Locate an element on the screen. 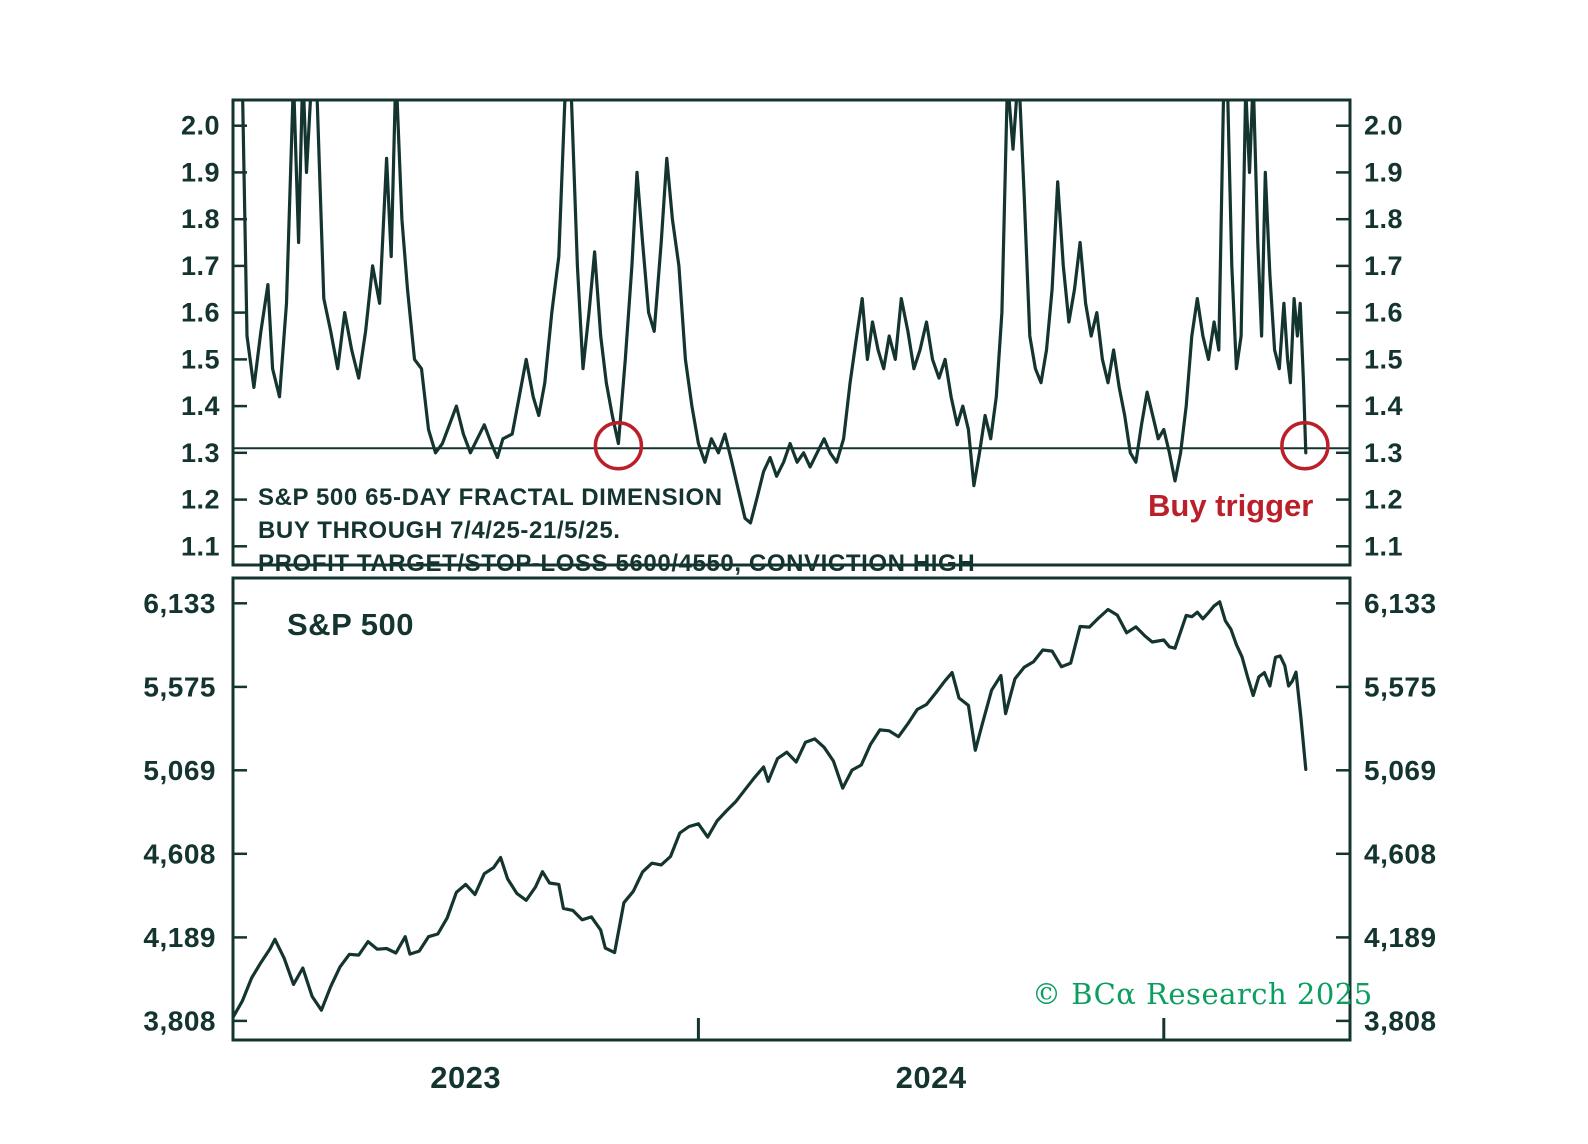 The height and width of the screenshot is (1144, 1588). x-tick-label: 2024 is located at coordinates (931, 1077).